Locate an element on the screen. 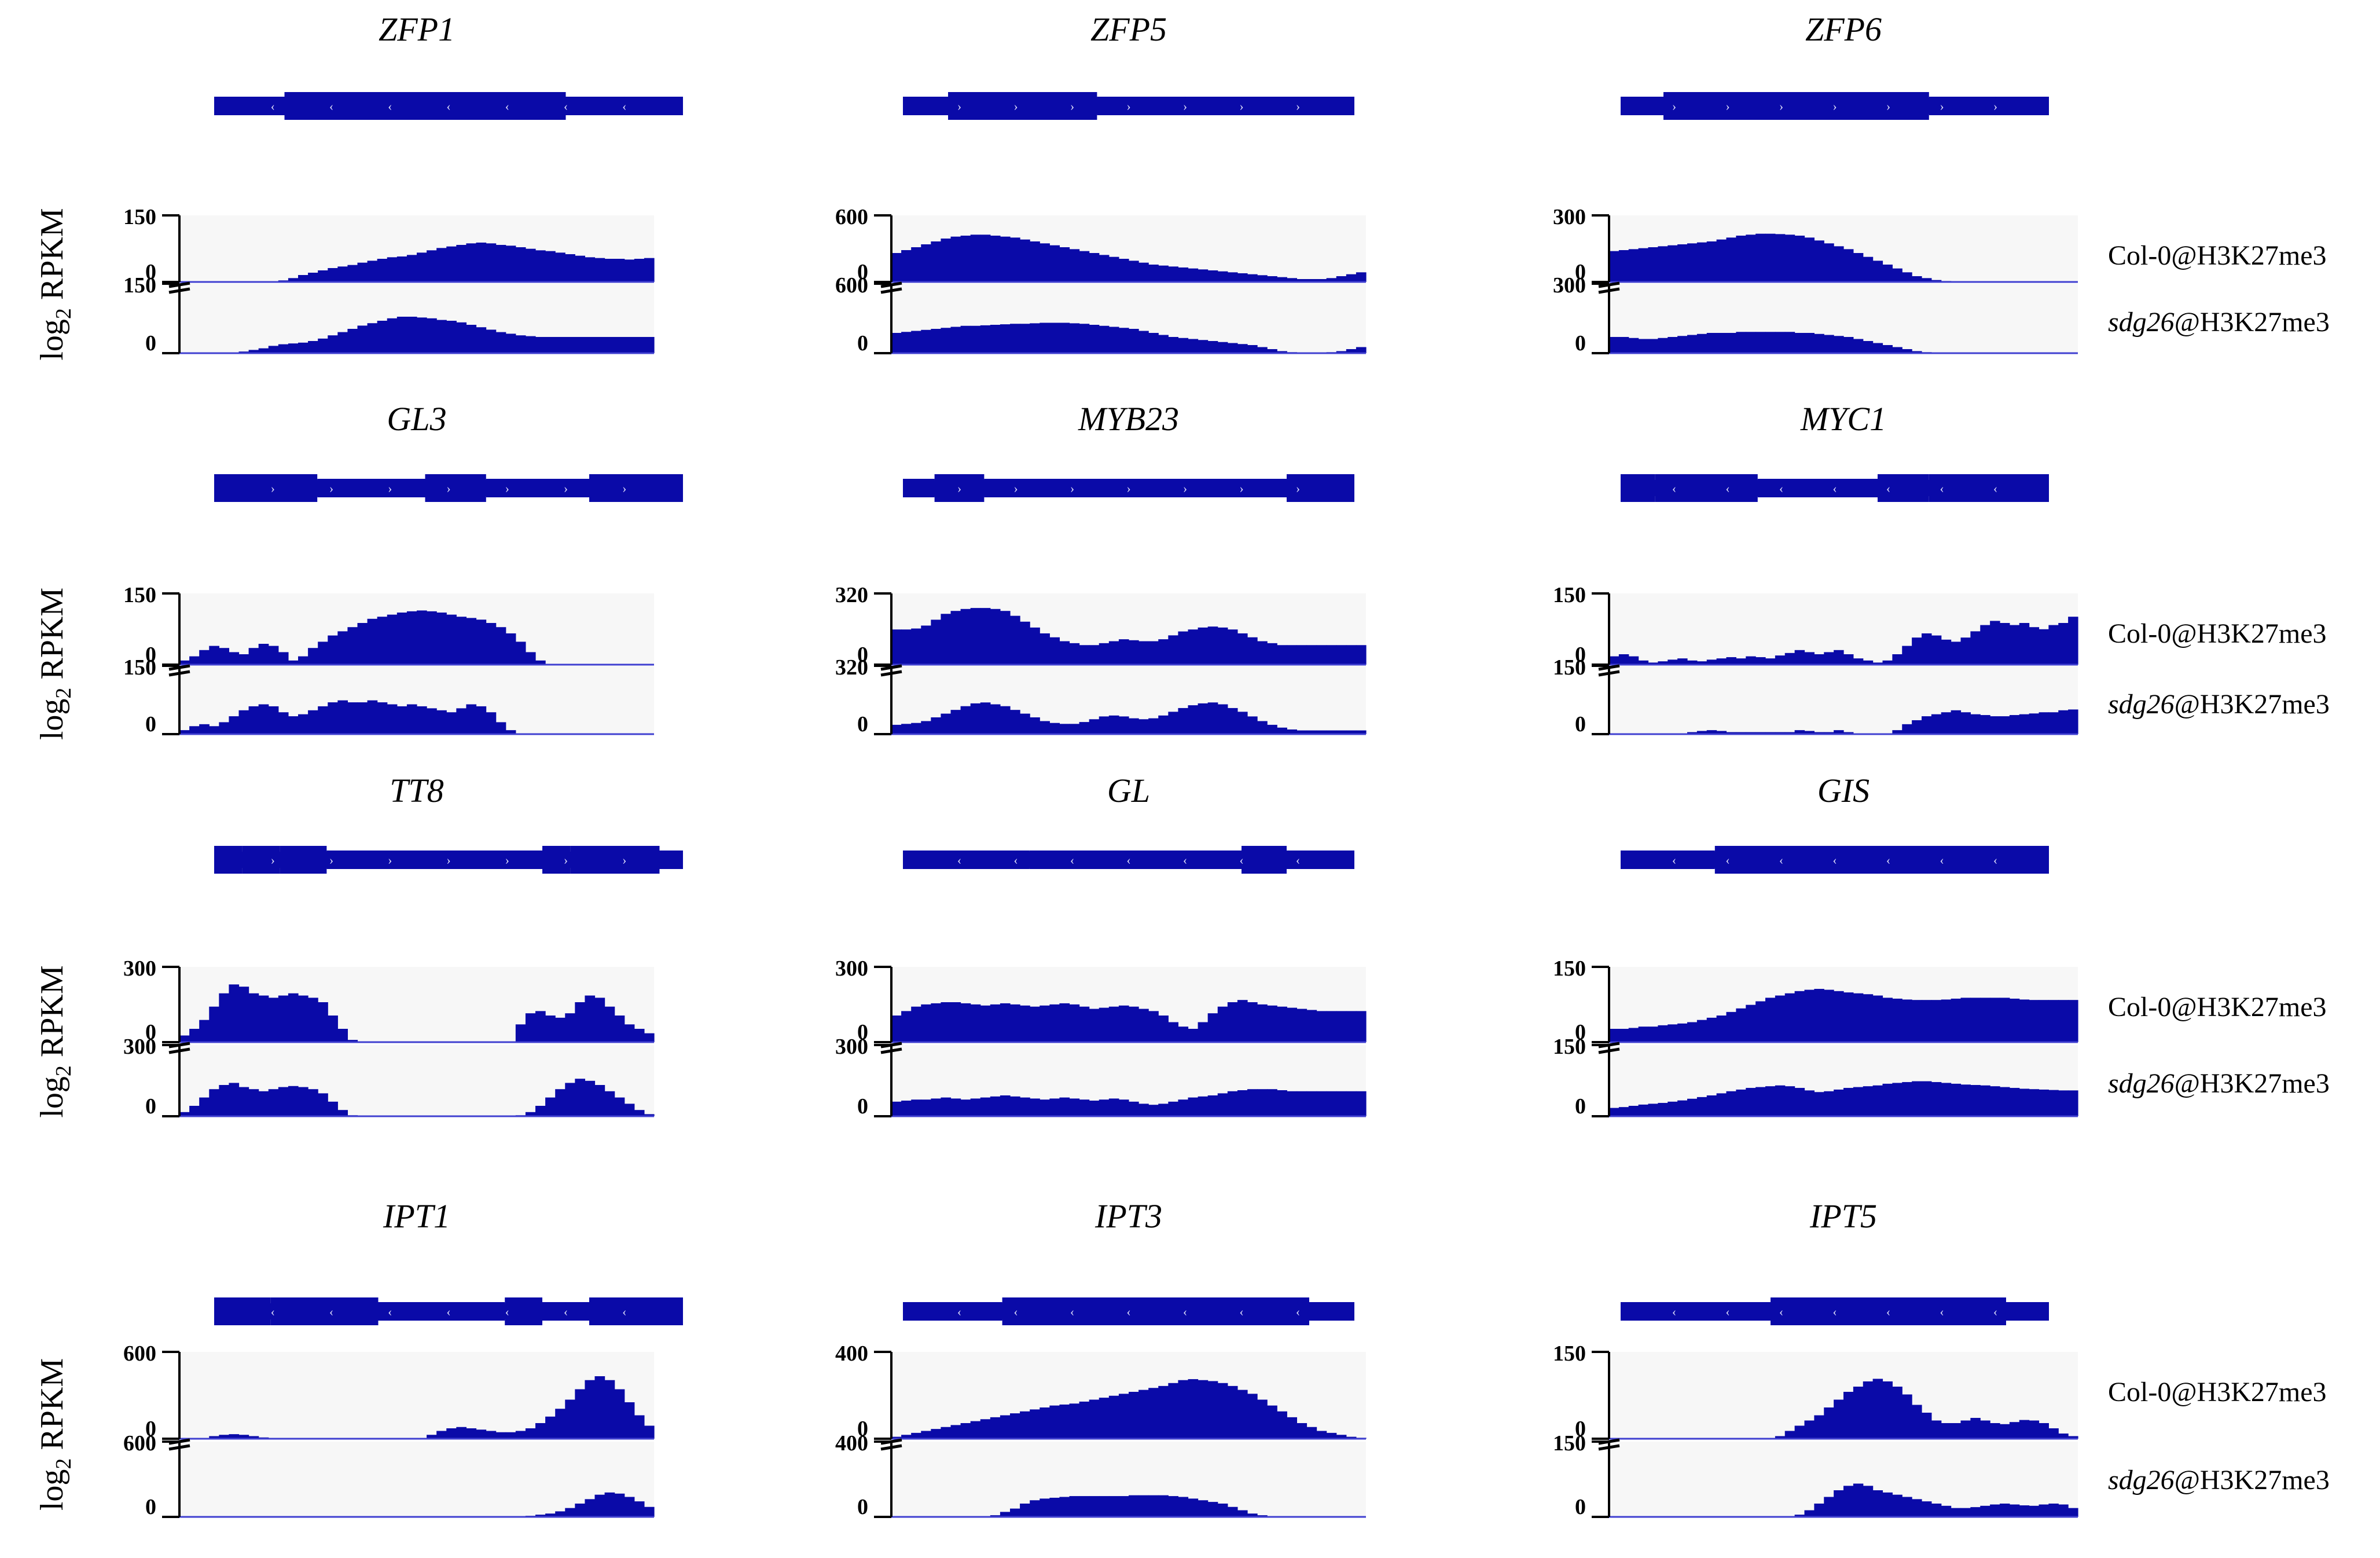 This screenshot has width=2380, height=1558. coding-exon is located at coordinates (229, 860).